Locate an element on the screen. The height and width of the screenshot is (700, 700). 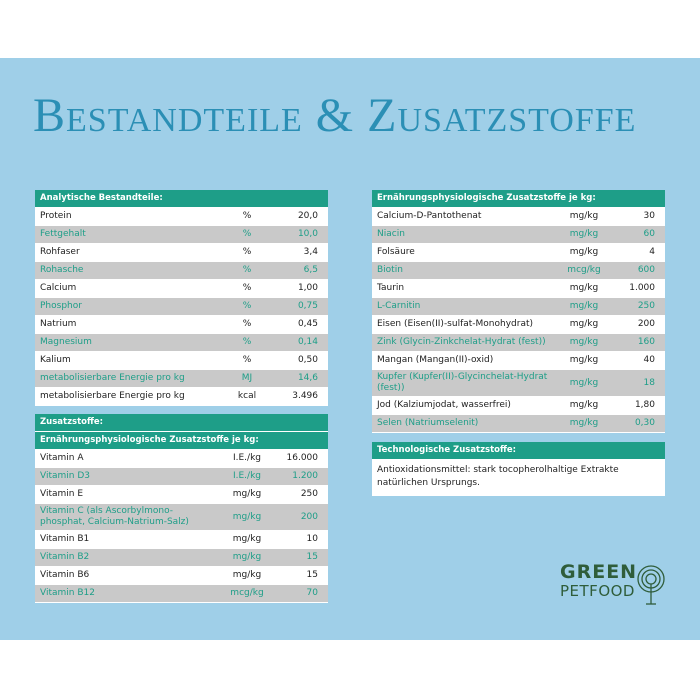
row-unit: MJ is located at coordinates (247, 378).